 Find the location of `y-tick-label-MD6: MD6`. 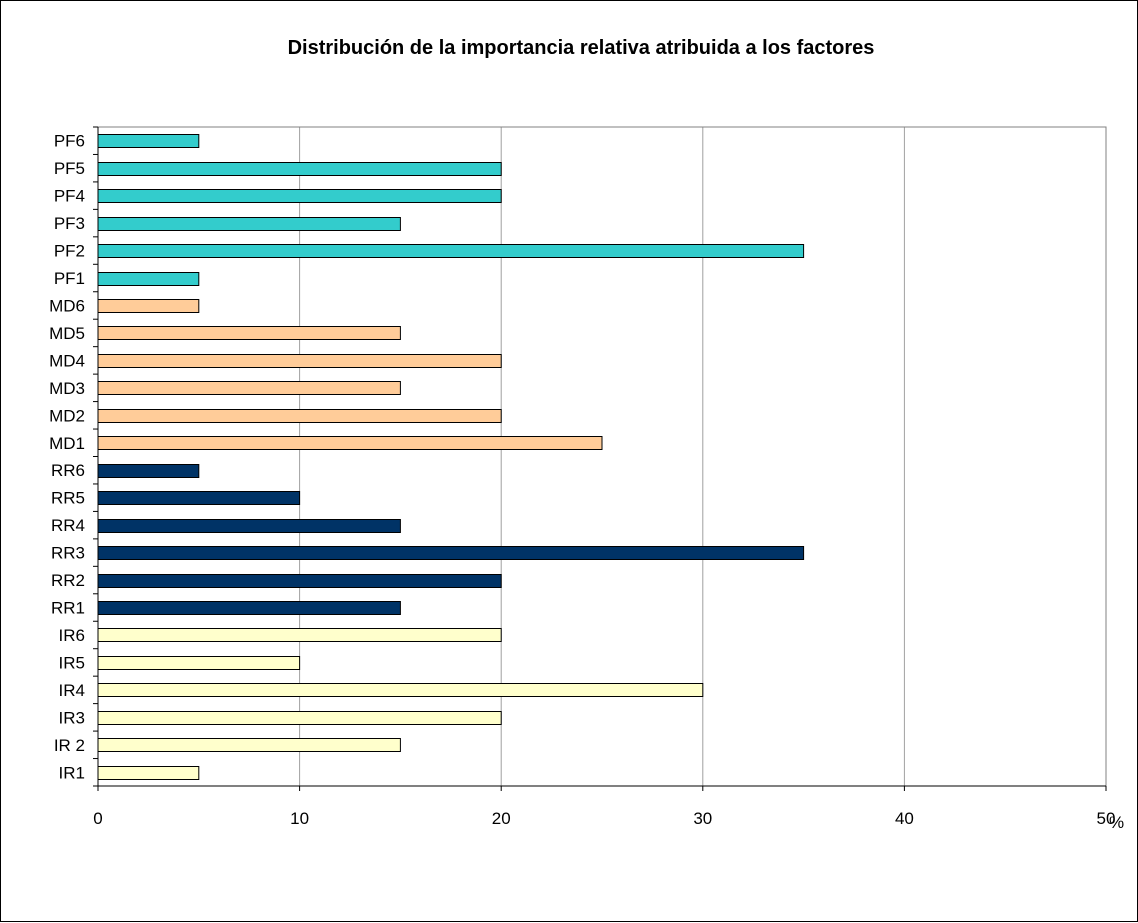

y-tick-label-MD6: MD6 is located at coordinates (67, 305).